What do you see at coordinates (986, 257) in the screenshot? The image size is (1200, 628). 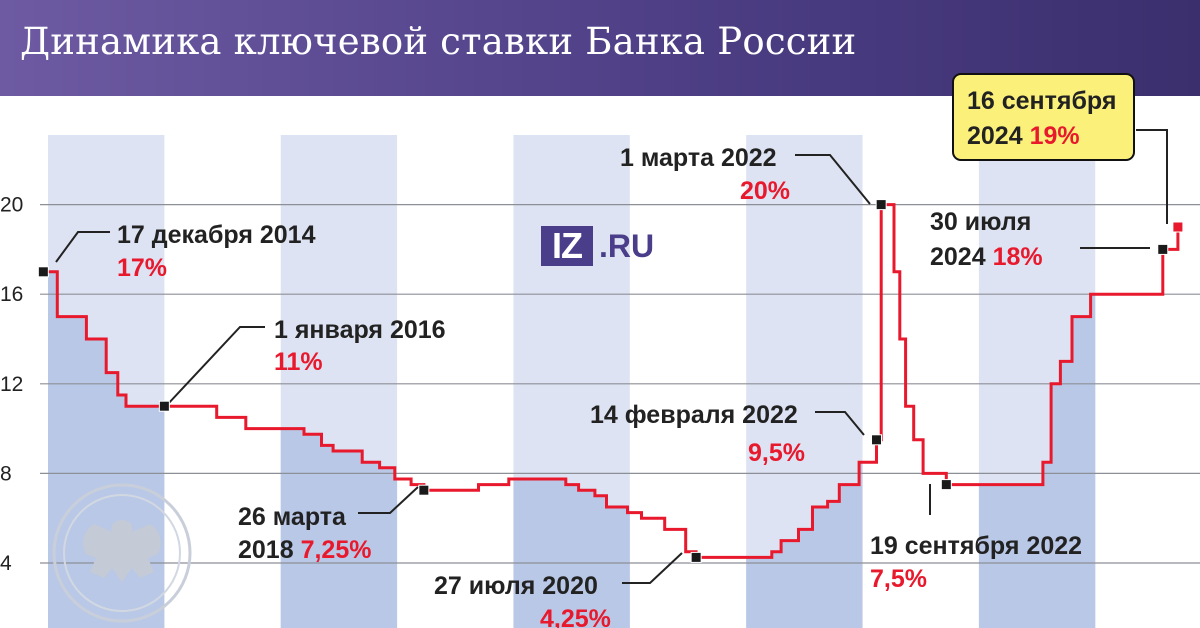 I see `annotation-date-line2: 2024 18%` at bounding box center [986, 257].